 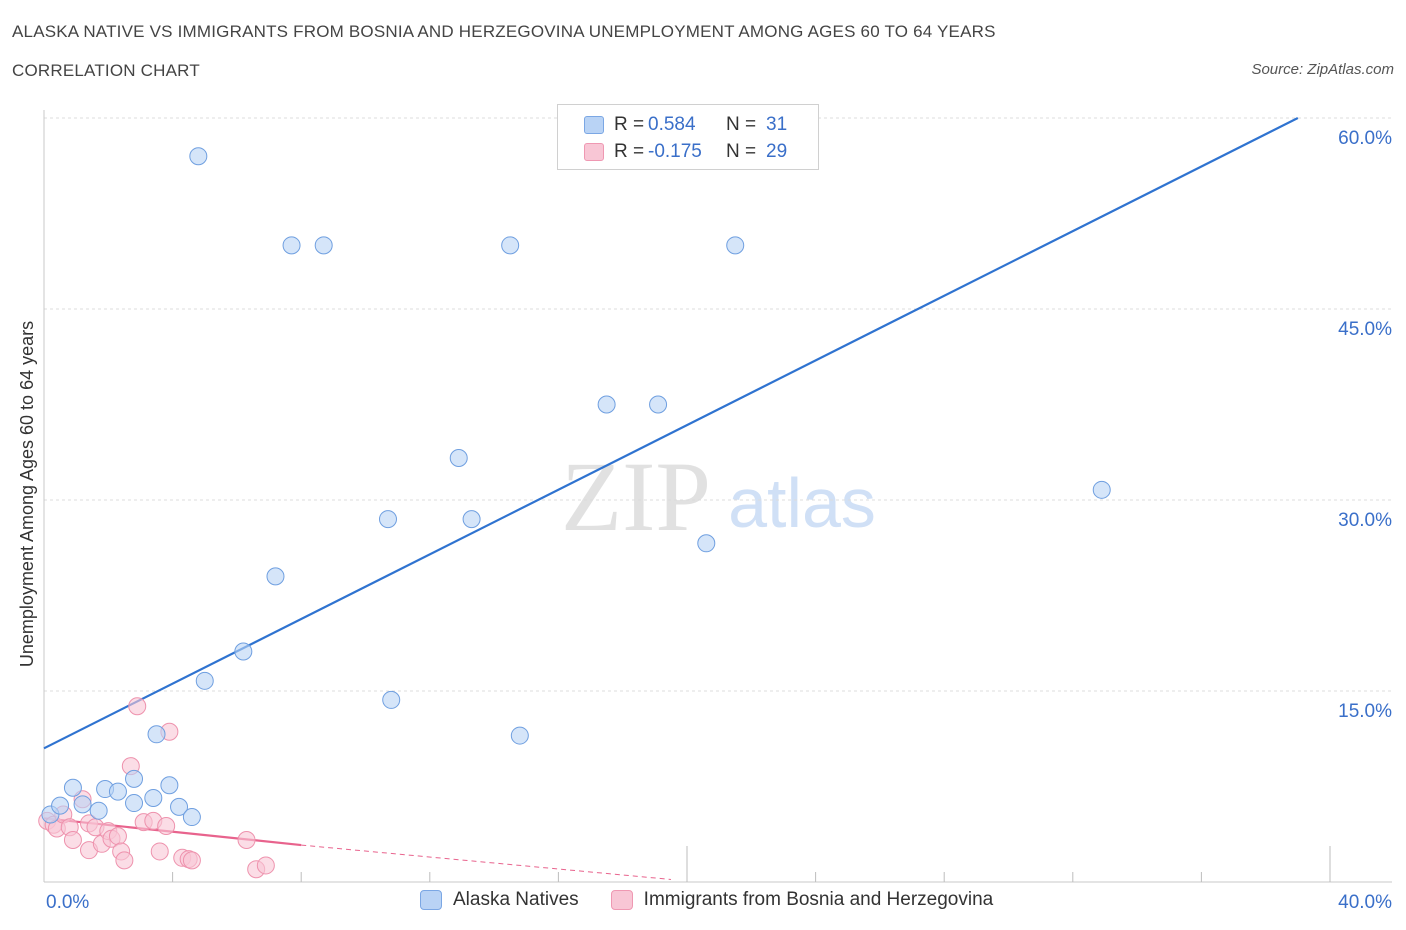 I want to click on x-tick-label: 0.0%, so click(x=67, y=902).